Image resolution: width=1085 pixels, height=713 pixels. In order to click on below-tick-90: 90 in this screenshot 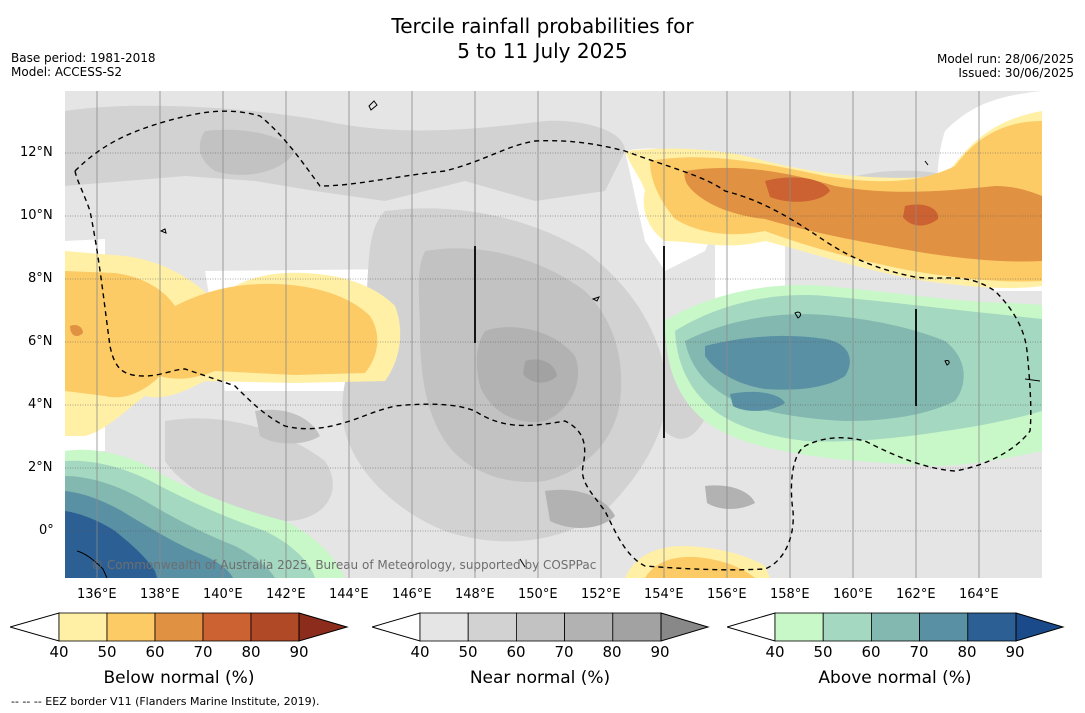, I will do `click(299, 652)`.